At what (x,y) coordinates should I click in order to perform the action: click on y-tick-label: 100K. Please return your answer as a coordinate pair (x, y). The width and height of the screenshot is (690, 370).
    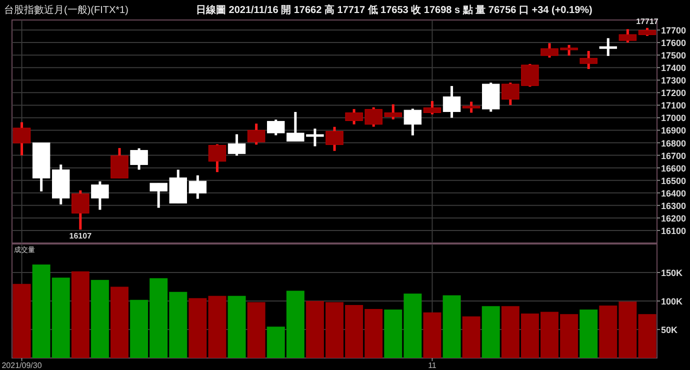
    Looking at the image, I should click on (672, 301).